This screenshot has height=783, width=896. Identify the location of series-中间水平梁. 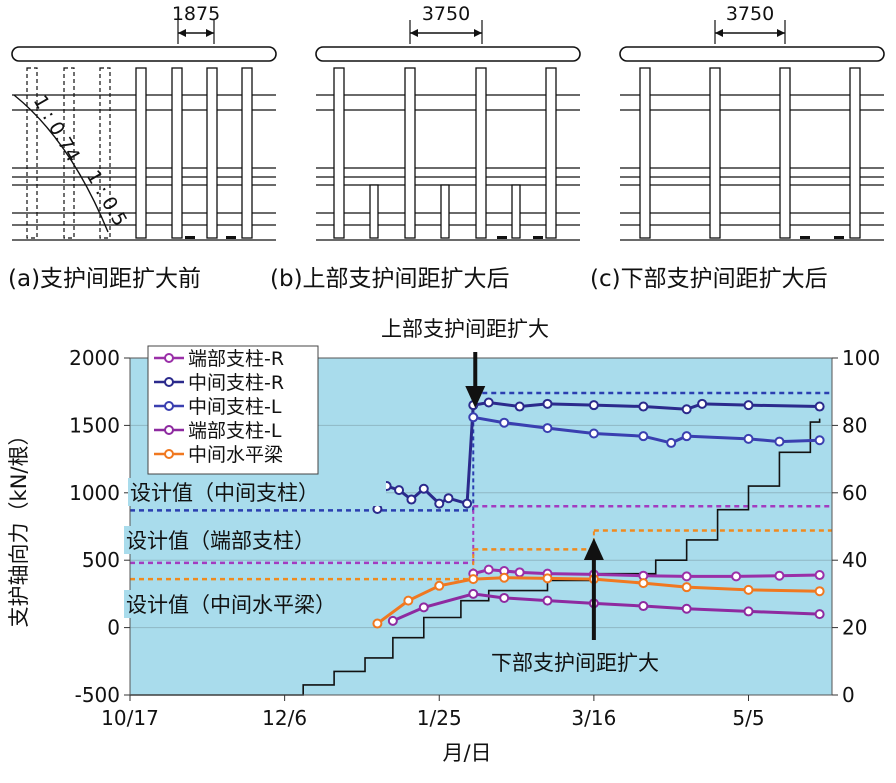
(598, 600).